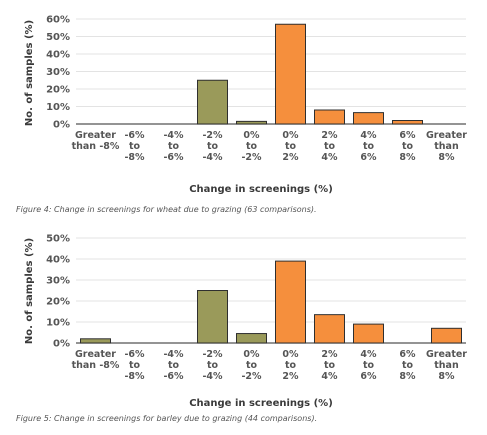  I want to click on x-tick-label: -6% to -8%, so click(134, 365).